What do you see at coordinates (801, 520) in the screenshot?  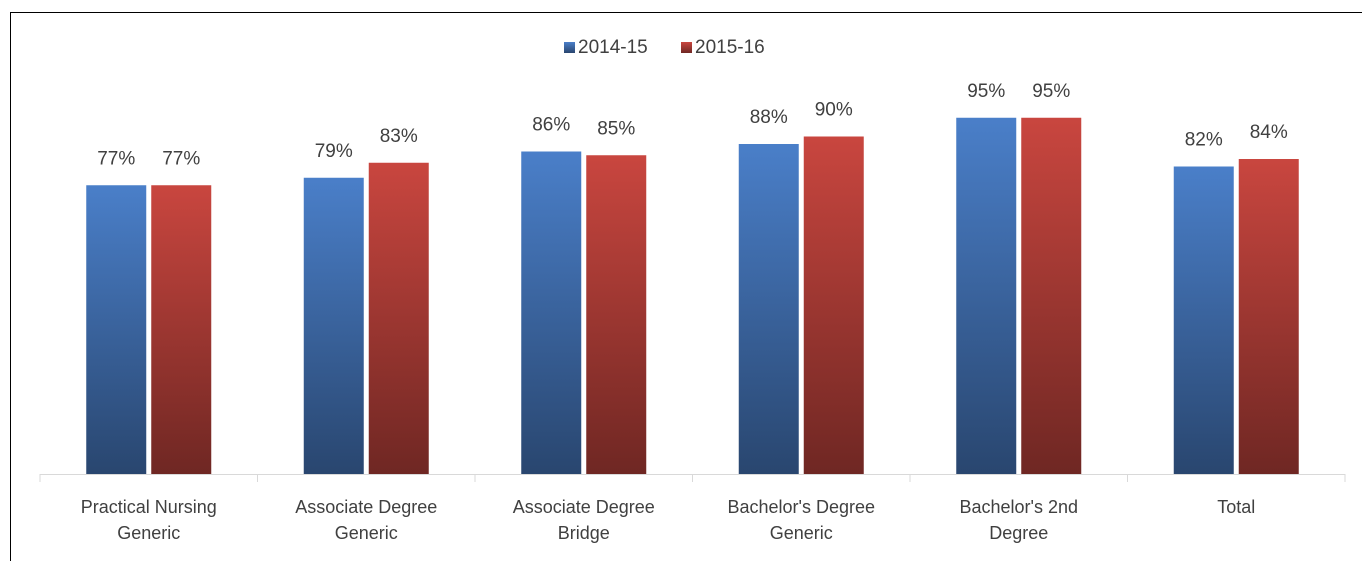 I see `x-tick-label: Bachelor's Degree Generic` at bounding box center [801, 520].